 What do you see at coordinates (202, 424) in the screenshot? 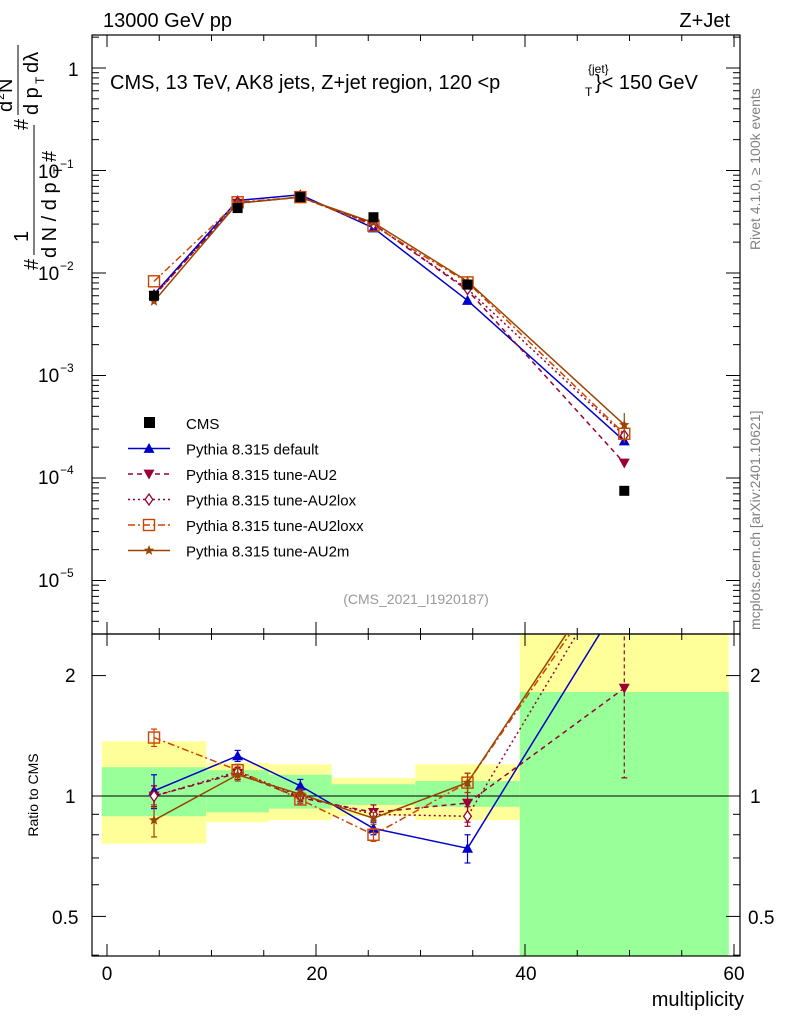
I see `legend-label-0: CMS` at bounding box center [202, 424].